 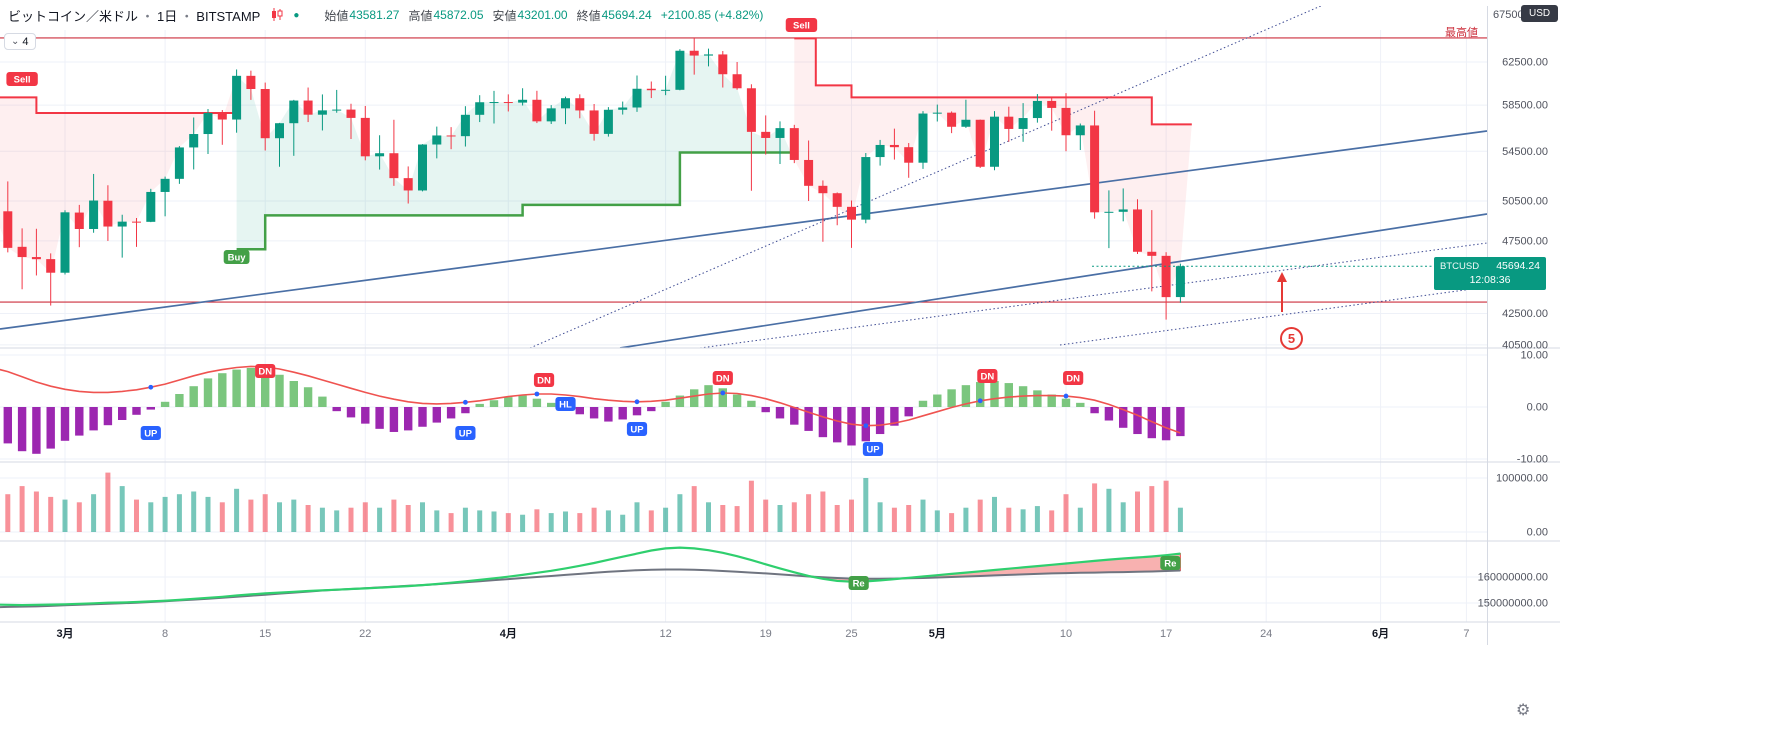 I want to click on settings-gear-icon: ⚙, so click(x=1523, y=710).